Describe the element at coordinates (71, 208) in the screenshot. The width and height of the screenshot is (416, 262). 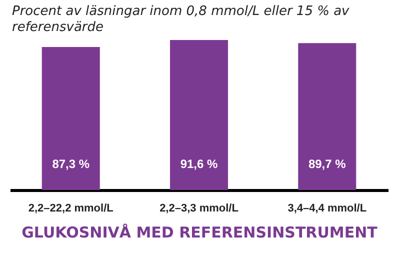
I see `x-tick-label: 2,2–22,2 mmol/L` at that location.